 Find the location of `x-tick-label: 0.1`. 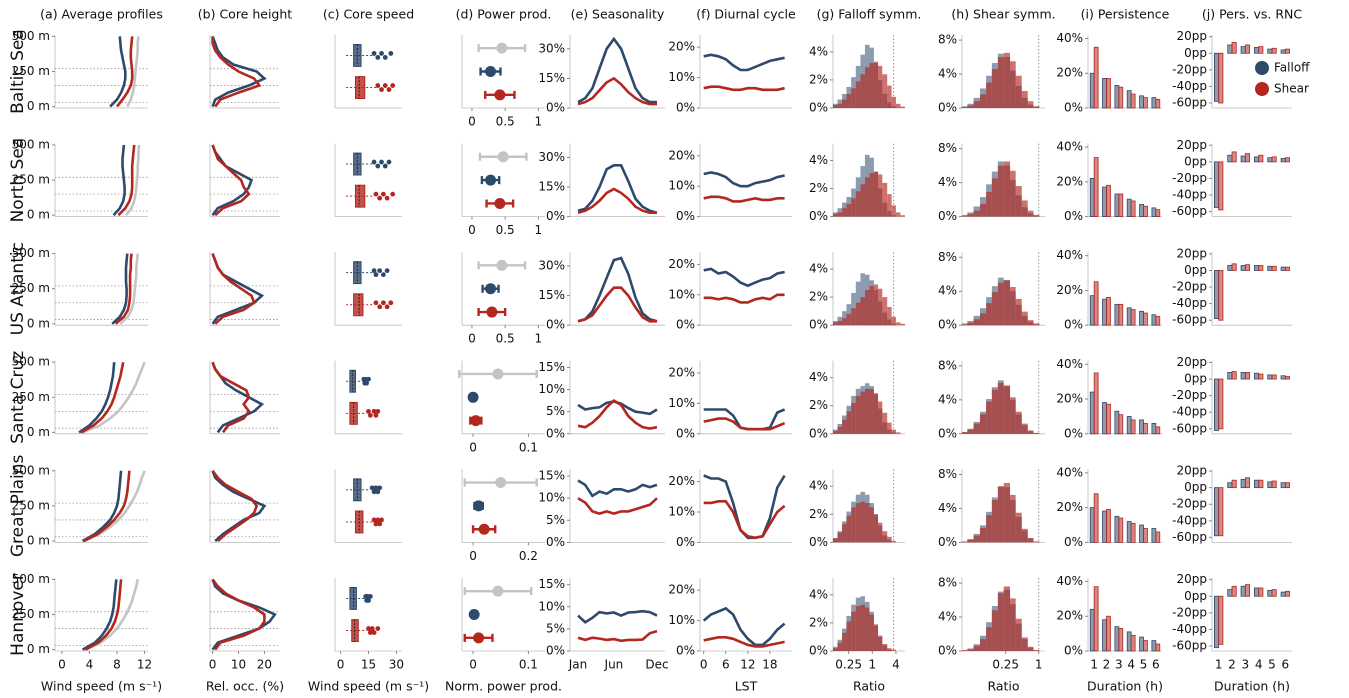

x-tick-label: 0.1 is located at coordinates (528, 447).